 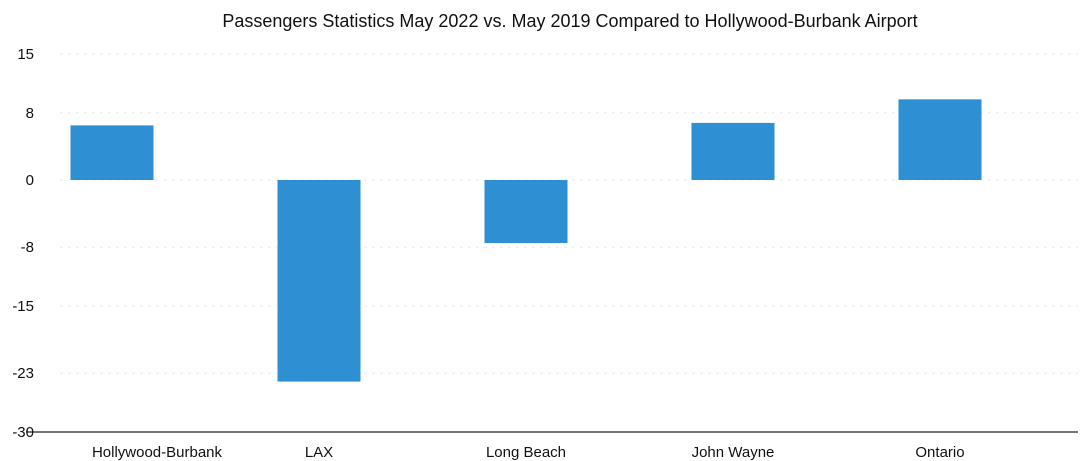 I want to click on bar-lax, so click(x=319, y=281).